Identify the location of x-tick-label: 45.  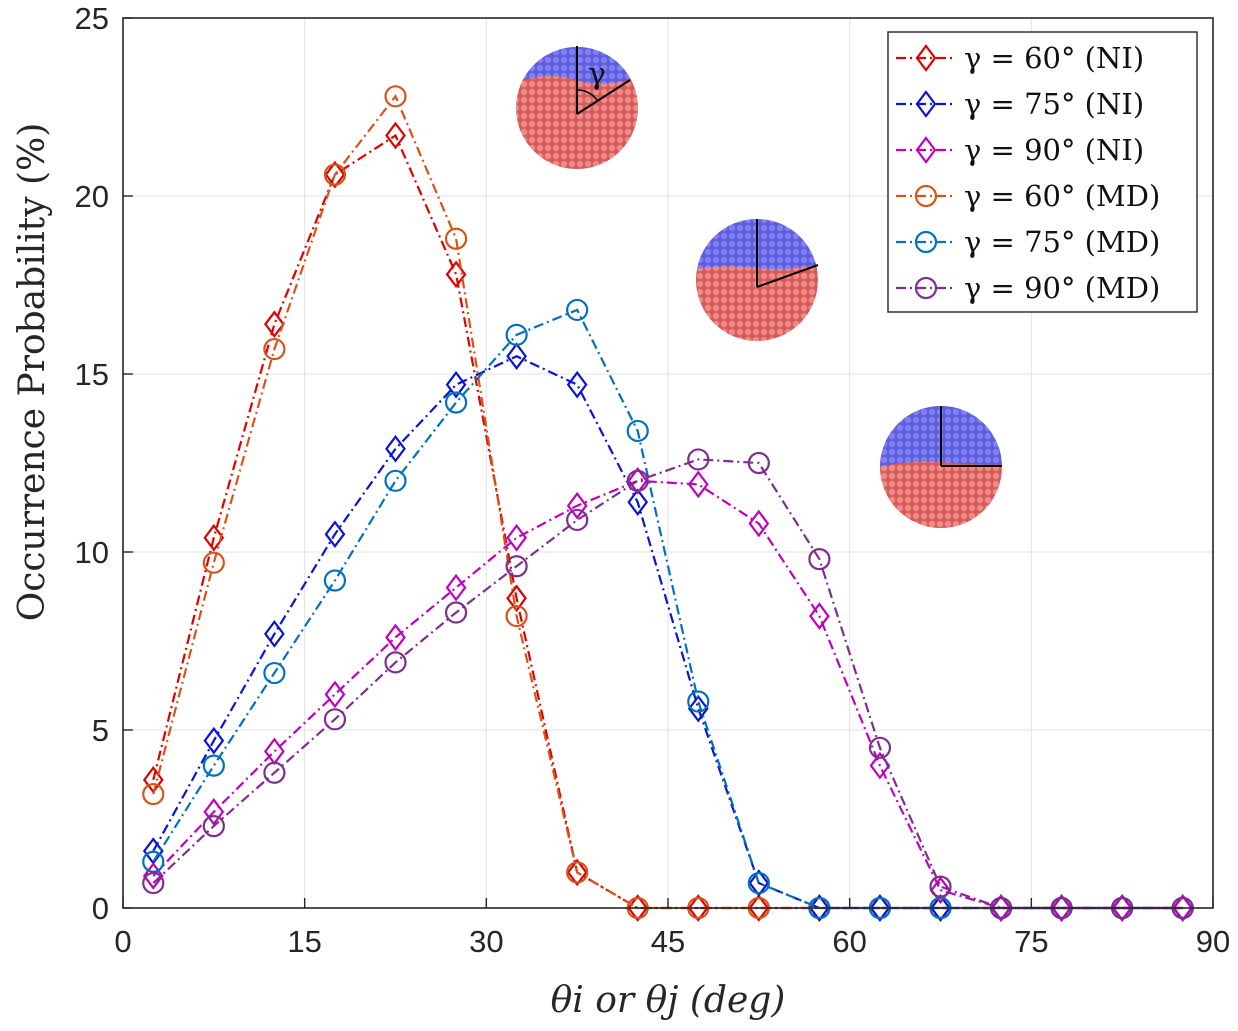
(668, 941).